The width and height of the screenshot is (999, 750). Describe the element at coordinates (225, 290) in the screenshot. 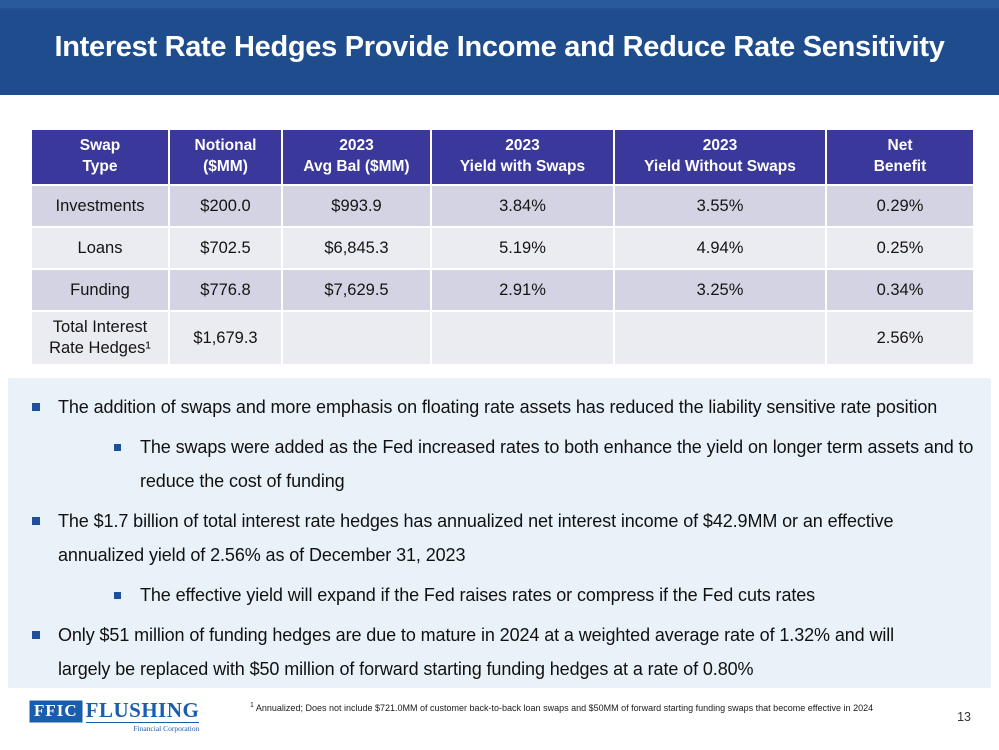

I see `table-cell: $776.8` at that location.